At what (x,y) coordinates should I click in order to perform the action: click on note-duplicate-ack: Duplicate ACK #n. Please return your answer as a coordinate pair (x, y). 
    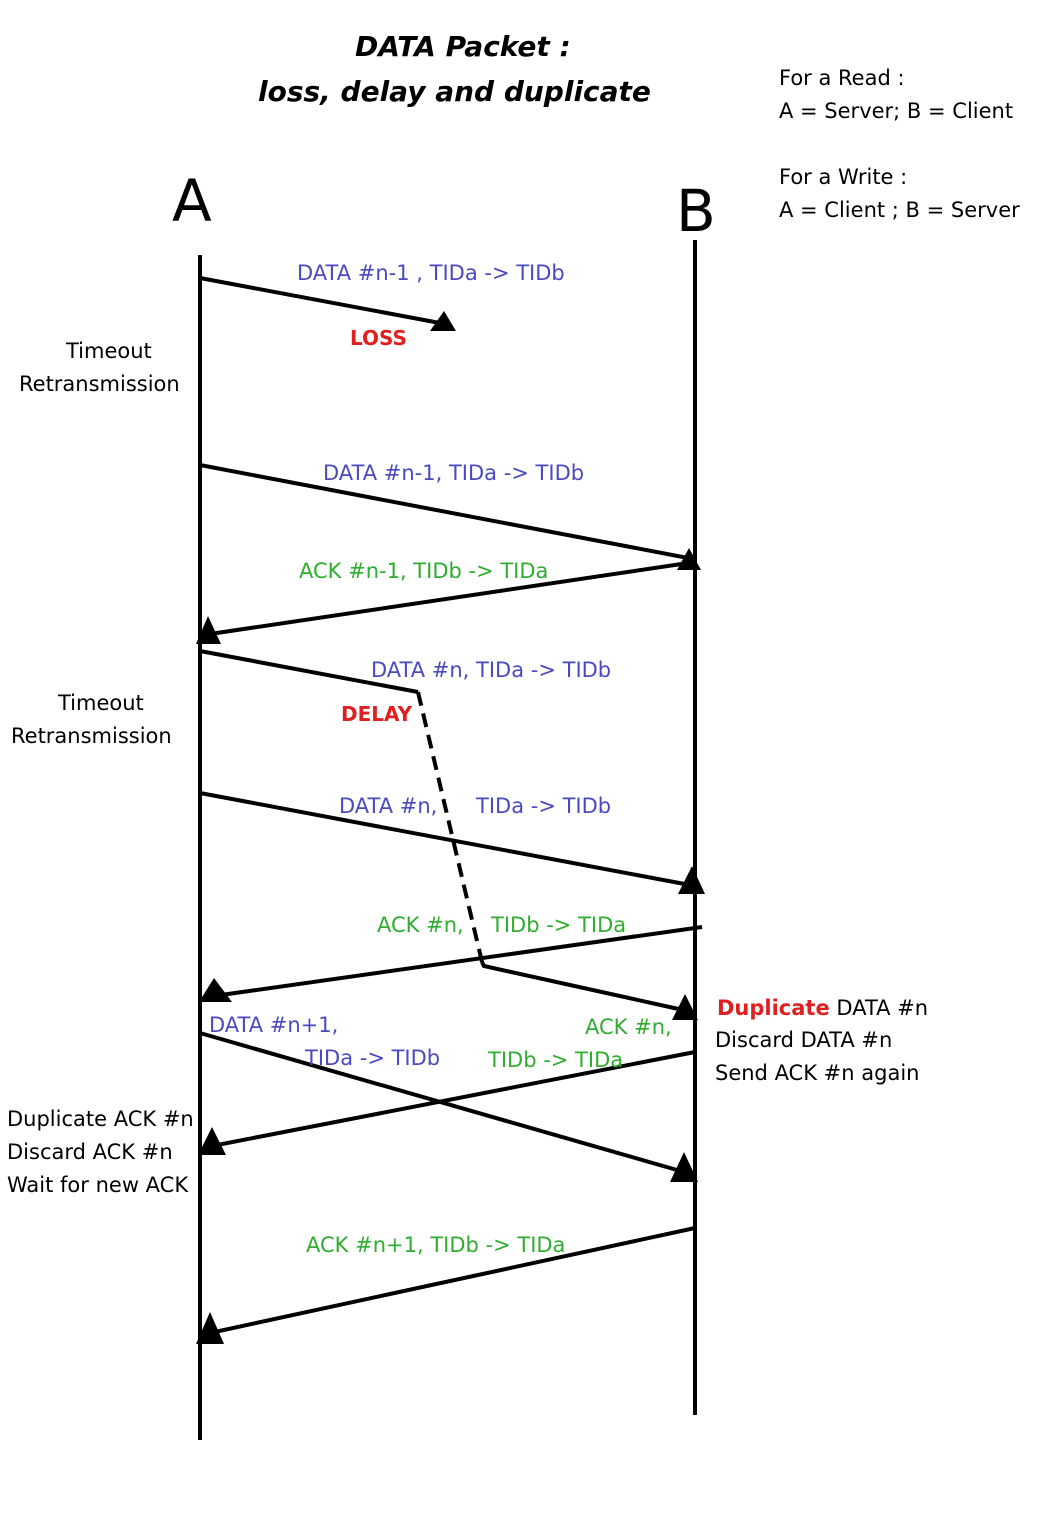
    Looking at the image, I should click on (100, 1119).